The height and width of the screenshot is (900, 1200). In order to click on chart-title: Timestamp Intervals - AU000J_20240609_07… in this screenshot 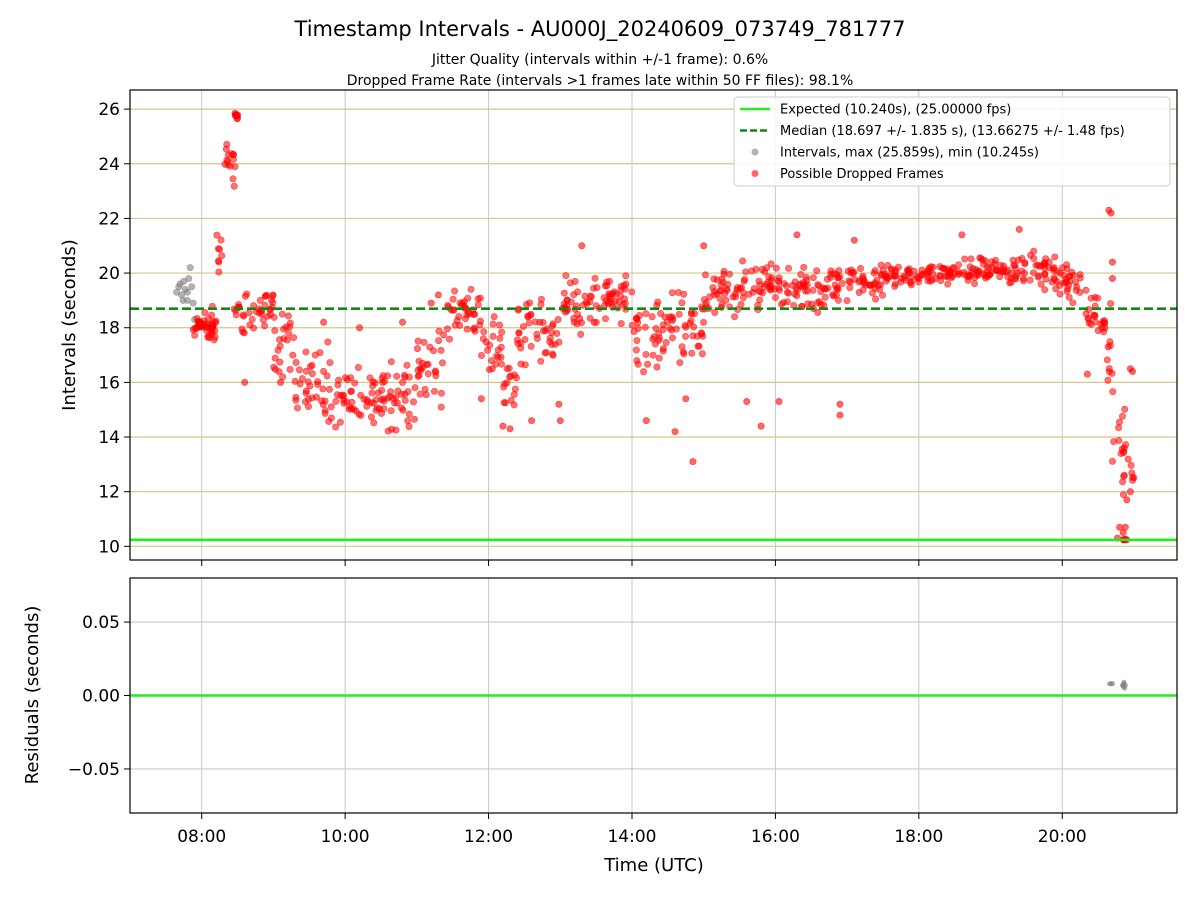, I will do `click(600, 29)`.